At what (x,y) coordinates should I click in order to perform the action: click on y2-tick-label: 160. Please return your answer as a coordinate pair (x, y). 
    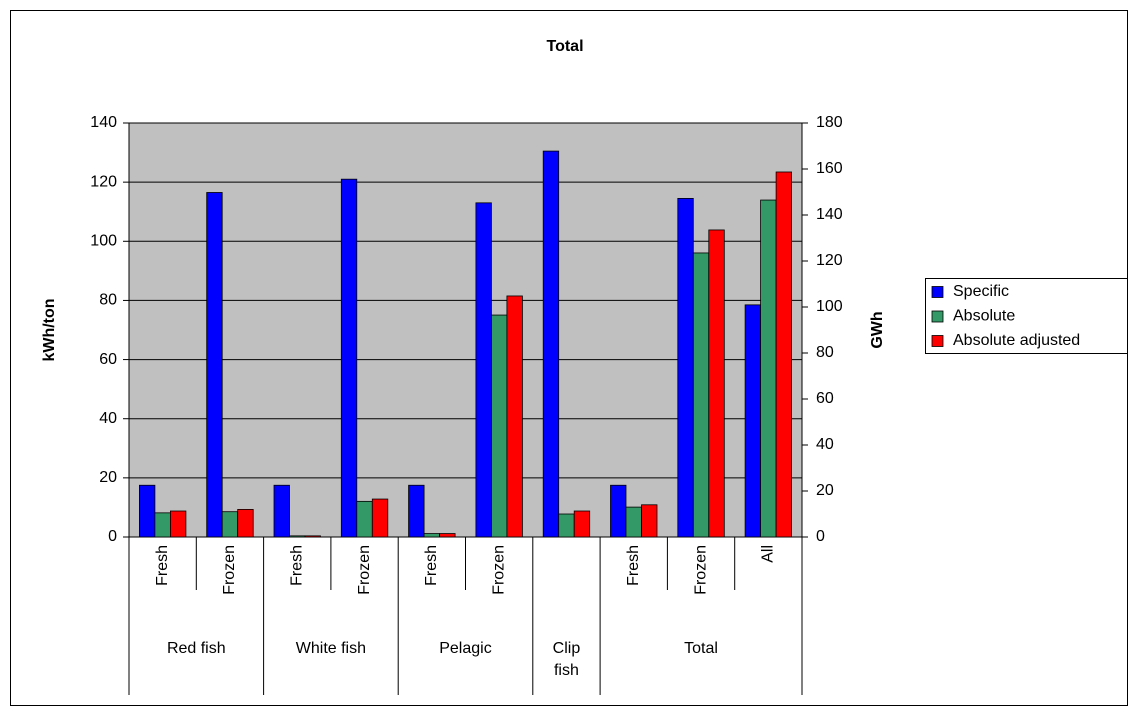
    Looking at the image, I should click on (829, 168).